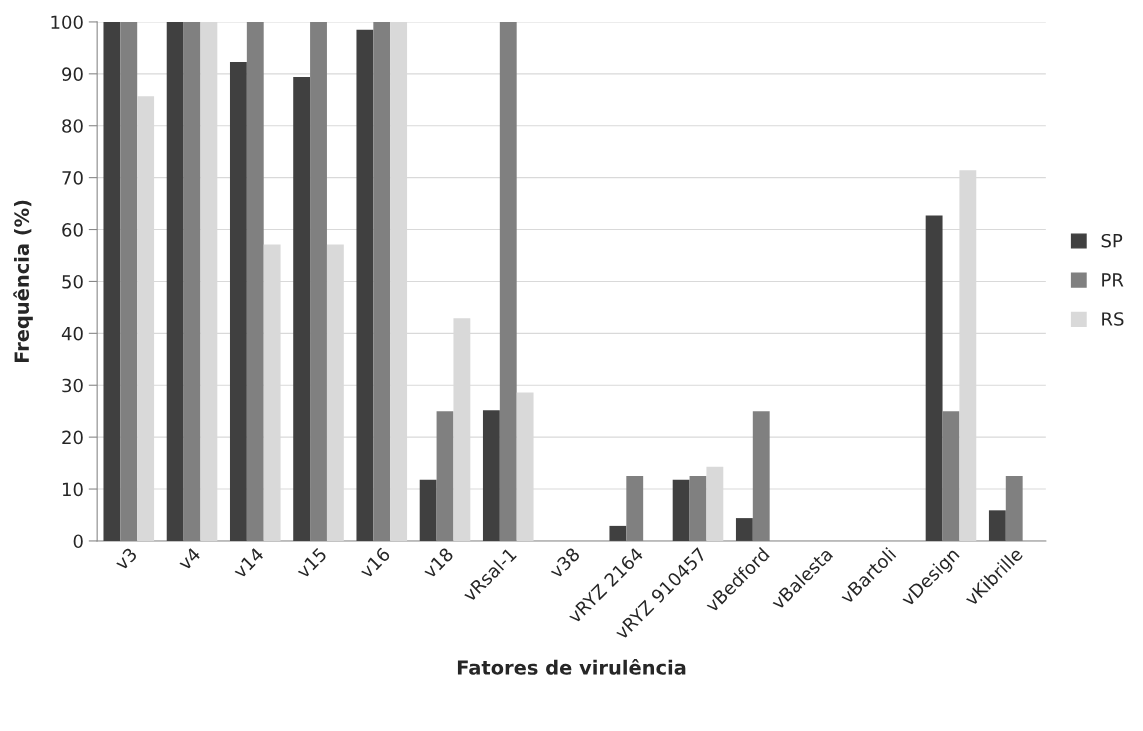  What do you see at coordinates (72, 437) in the screenshot?
I see `y-tick-label: 20` at bounding box center [72, 437].